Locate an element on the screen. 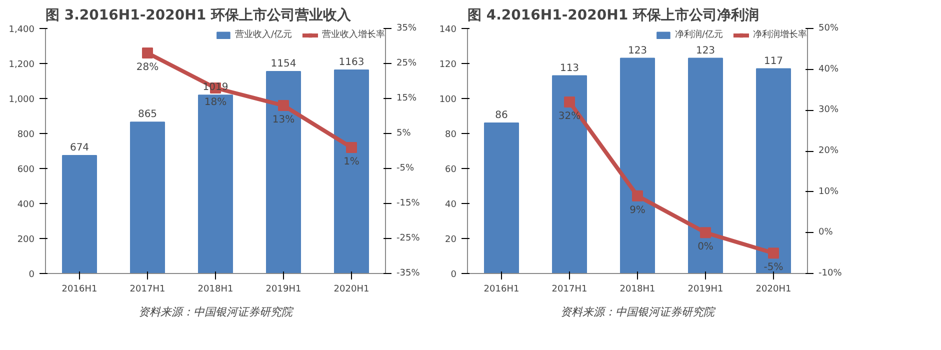  y-tick-label: 40 is located at coordinates (451, 205).